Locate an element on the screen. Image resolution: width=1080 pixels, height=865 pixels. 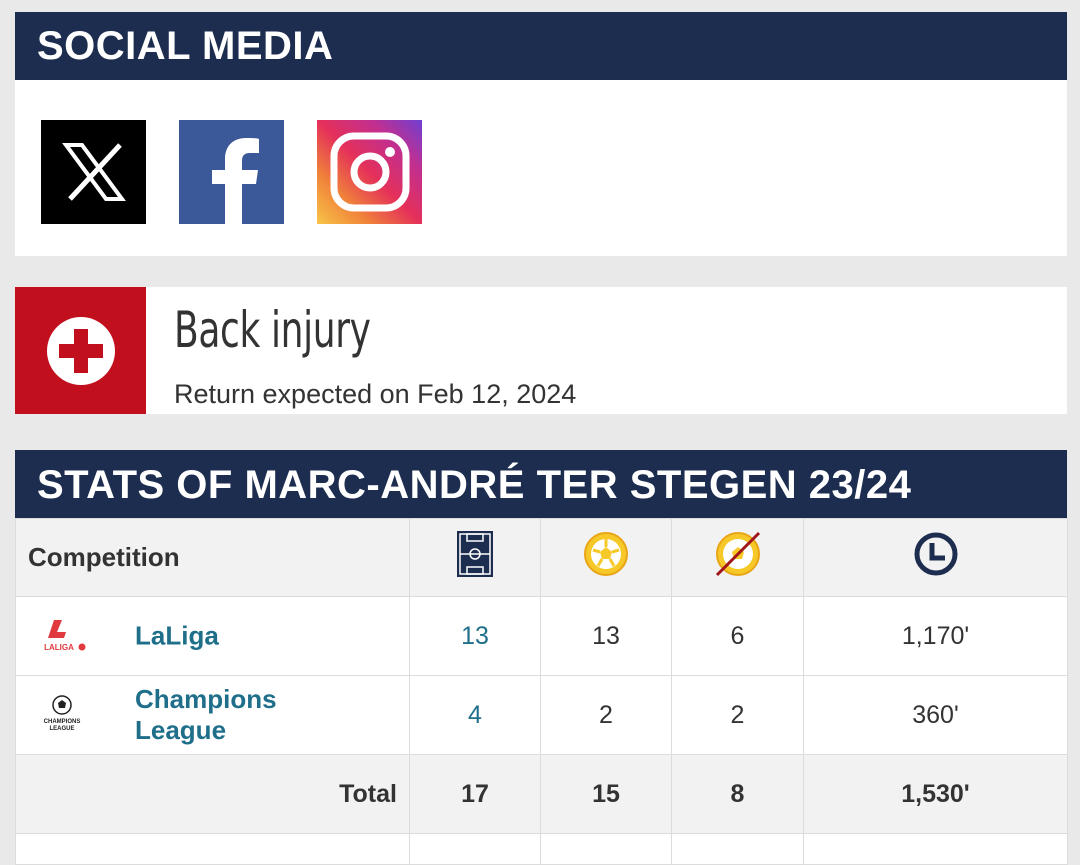
goals-conceded-header is located at coordinates (606, 557).